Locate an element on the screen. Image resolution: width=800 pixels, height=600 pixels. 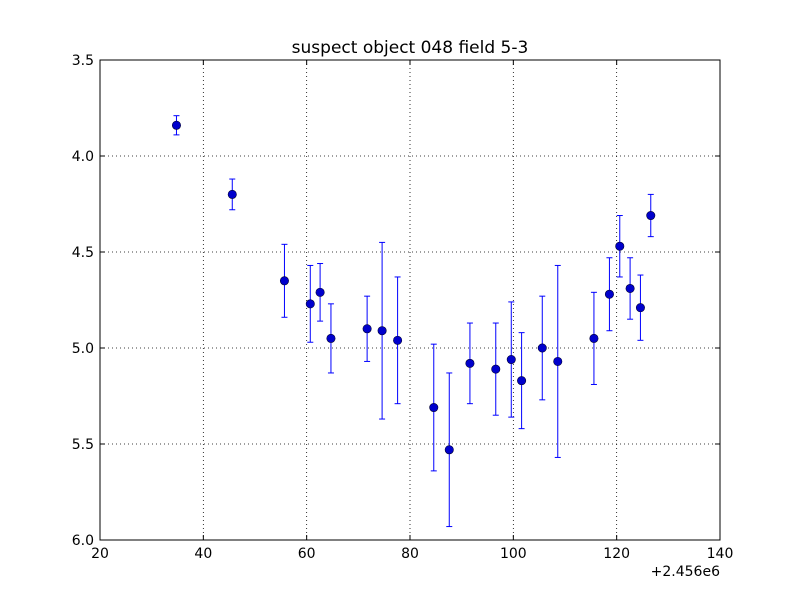
x-tick-label: 20 is located at coordinates (100, 554).